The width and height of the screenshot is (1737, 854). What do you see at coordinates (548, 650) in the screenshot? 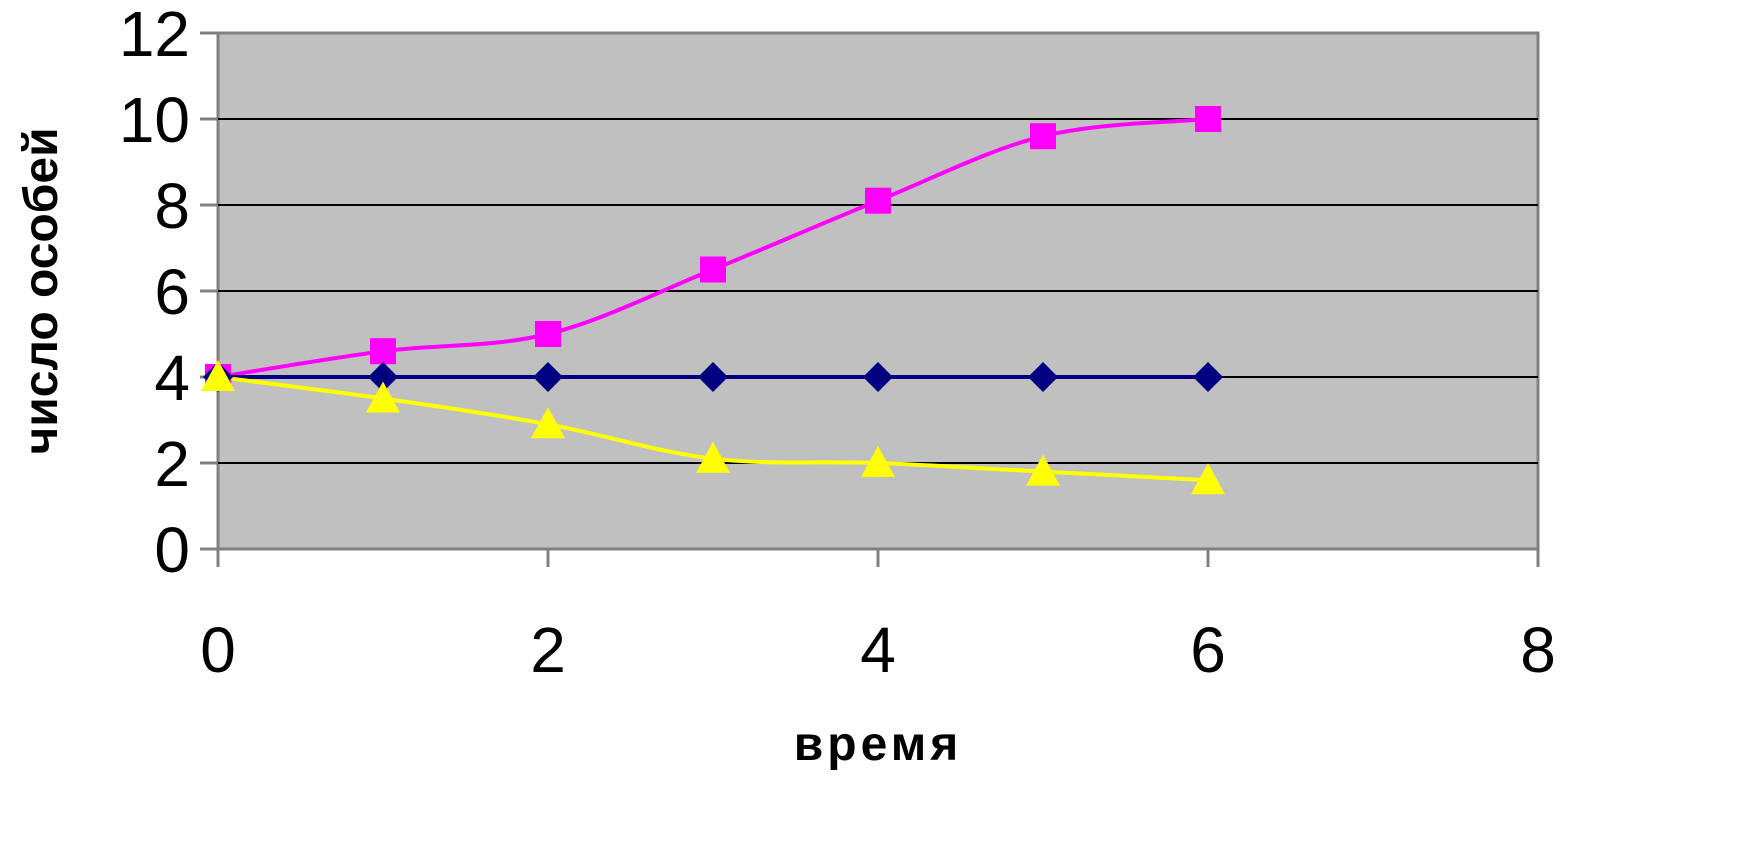
I see `x-tick-label: 2` at bounding box center [548, 650].